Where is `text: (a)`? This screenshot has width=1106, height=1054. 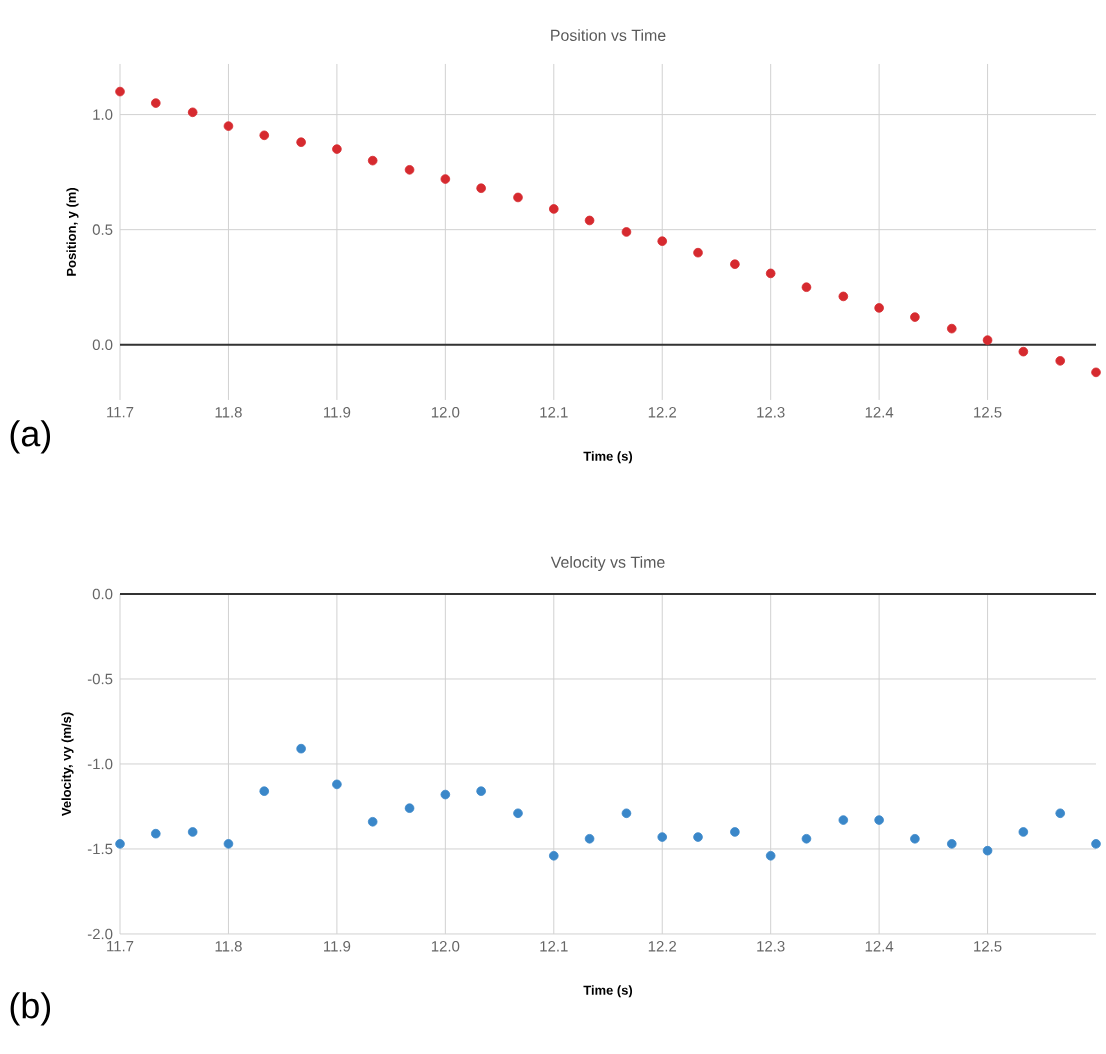 text: (a) is located at coordinates (30, 437).